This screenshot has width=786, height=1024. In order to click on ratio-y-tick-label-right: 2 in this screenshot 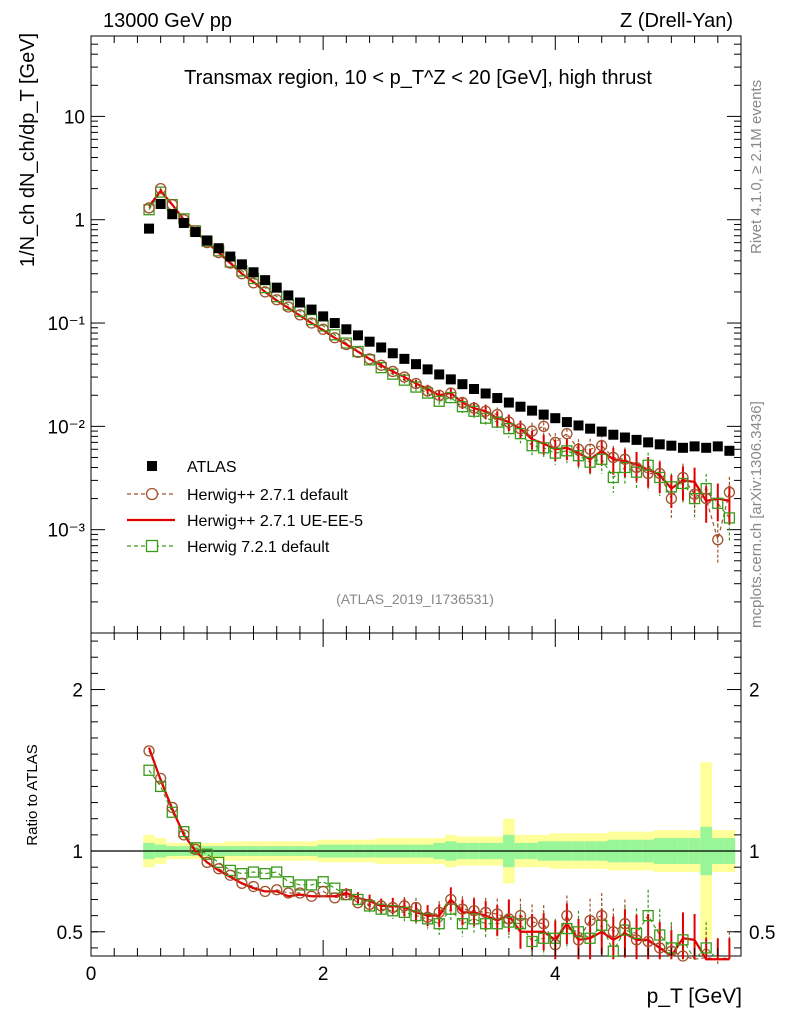, I will do `click(754, 691)`.